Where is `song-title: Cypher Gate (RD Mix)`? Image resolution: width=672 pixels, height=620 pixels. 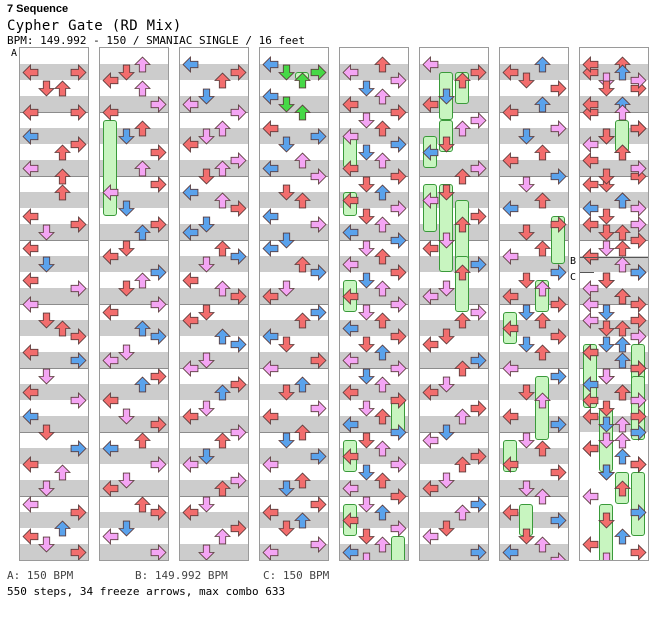
song-title: Cypher Gate (RD Mix) is located at coordinates (94, 26).